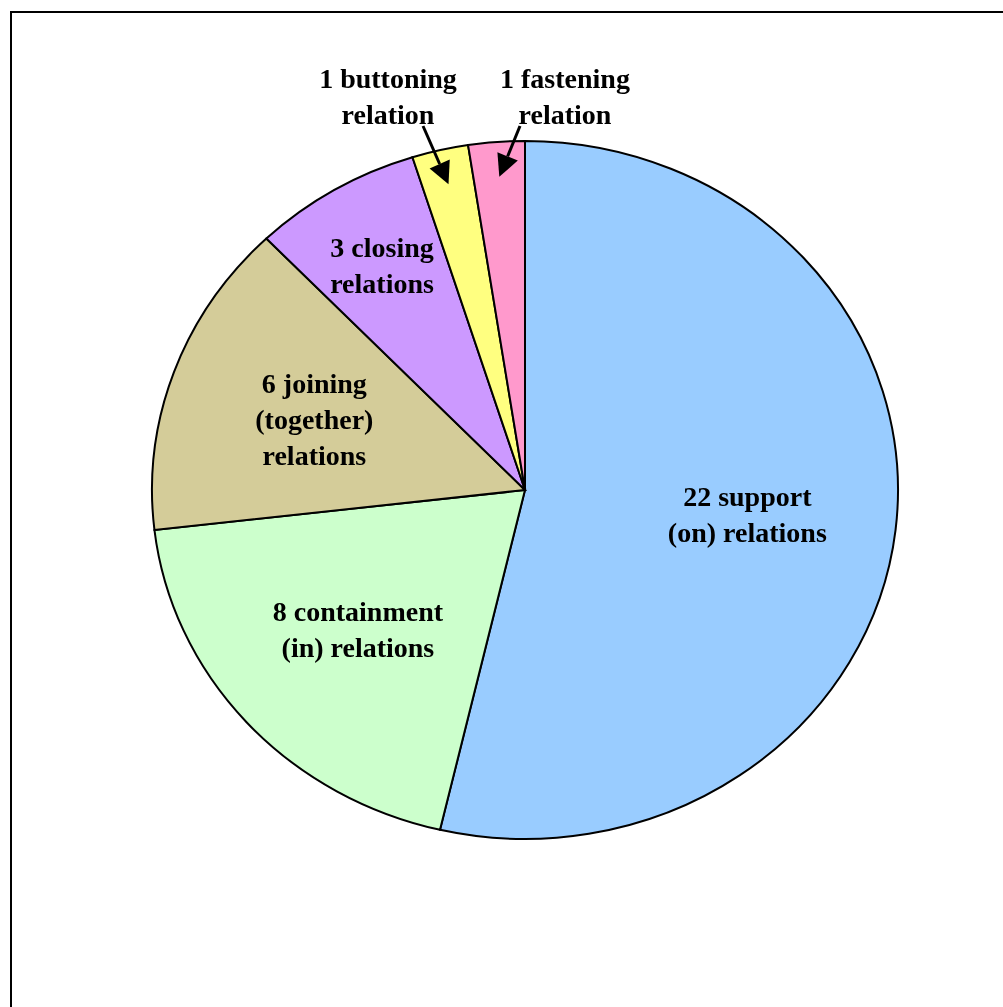 Image resolution: width=1003 pixels, height=1007 pixels. What do you see at coordinates (382, 266) in the screenshot?
I see `slice-label: 3 closing relations` at bounding box center [382, 266].